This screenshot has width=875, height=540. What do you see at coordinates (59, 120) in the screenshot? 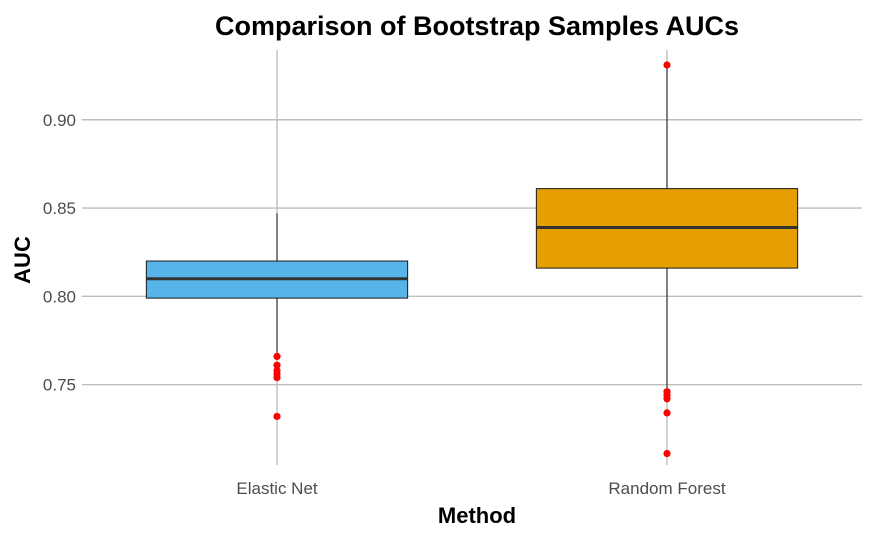
I see `y-tick-label: 0.90` at bounding box center [59, 120].